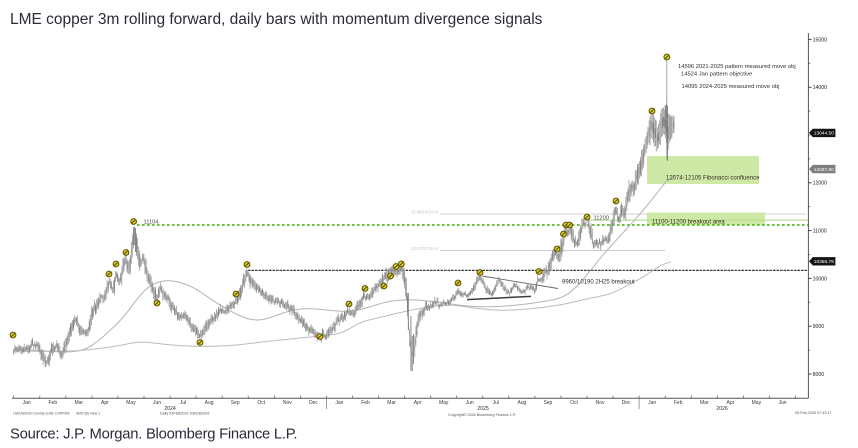 This screenshot has height=448, width=858. Describe the element at coordinates (820, 40) in the screenshot. I see `svg-text: 15000` at that location.